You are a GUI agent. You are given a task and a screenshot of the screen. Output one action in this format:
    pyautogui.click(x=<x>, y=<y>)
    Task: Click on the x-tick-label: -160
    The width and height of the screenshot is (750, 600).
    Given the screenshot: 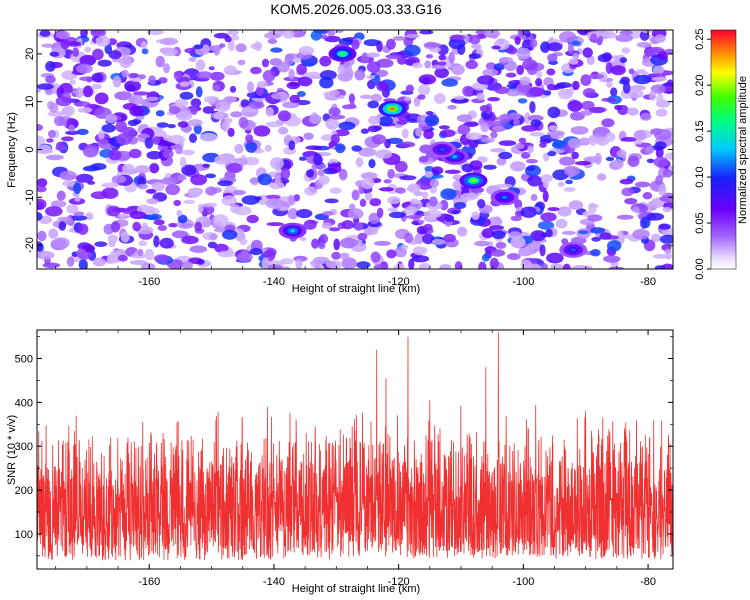 What is the action you would take?
    pyautogui.click(x=149, y=582)
    